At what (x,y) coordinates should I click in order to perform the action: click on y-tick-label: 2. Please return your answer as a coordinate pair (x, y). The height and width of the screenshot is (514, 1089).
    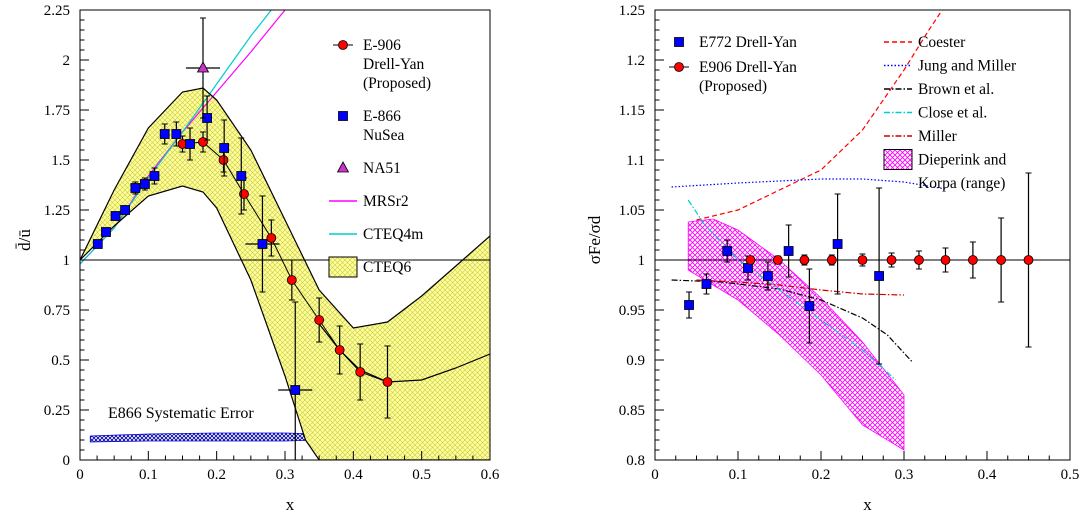
    Looking at the image, I should click on (67, 61).